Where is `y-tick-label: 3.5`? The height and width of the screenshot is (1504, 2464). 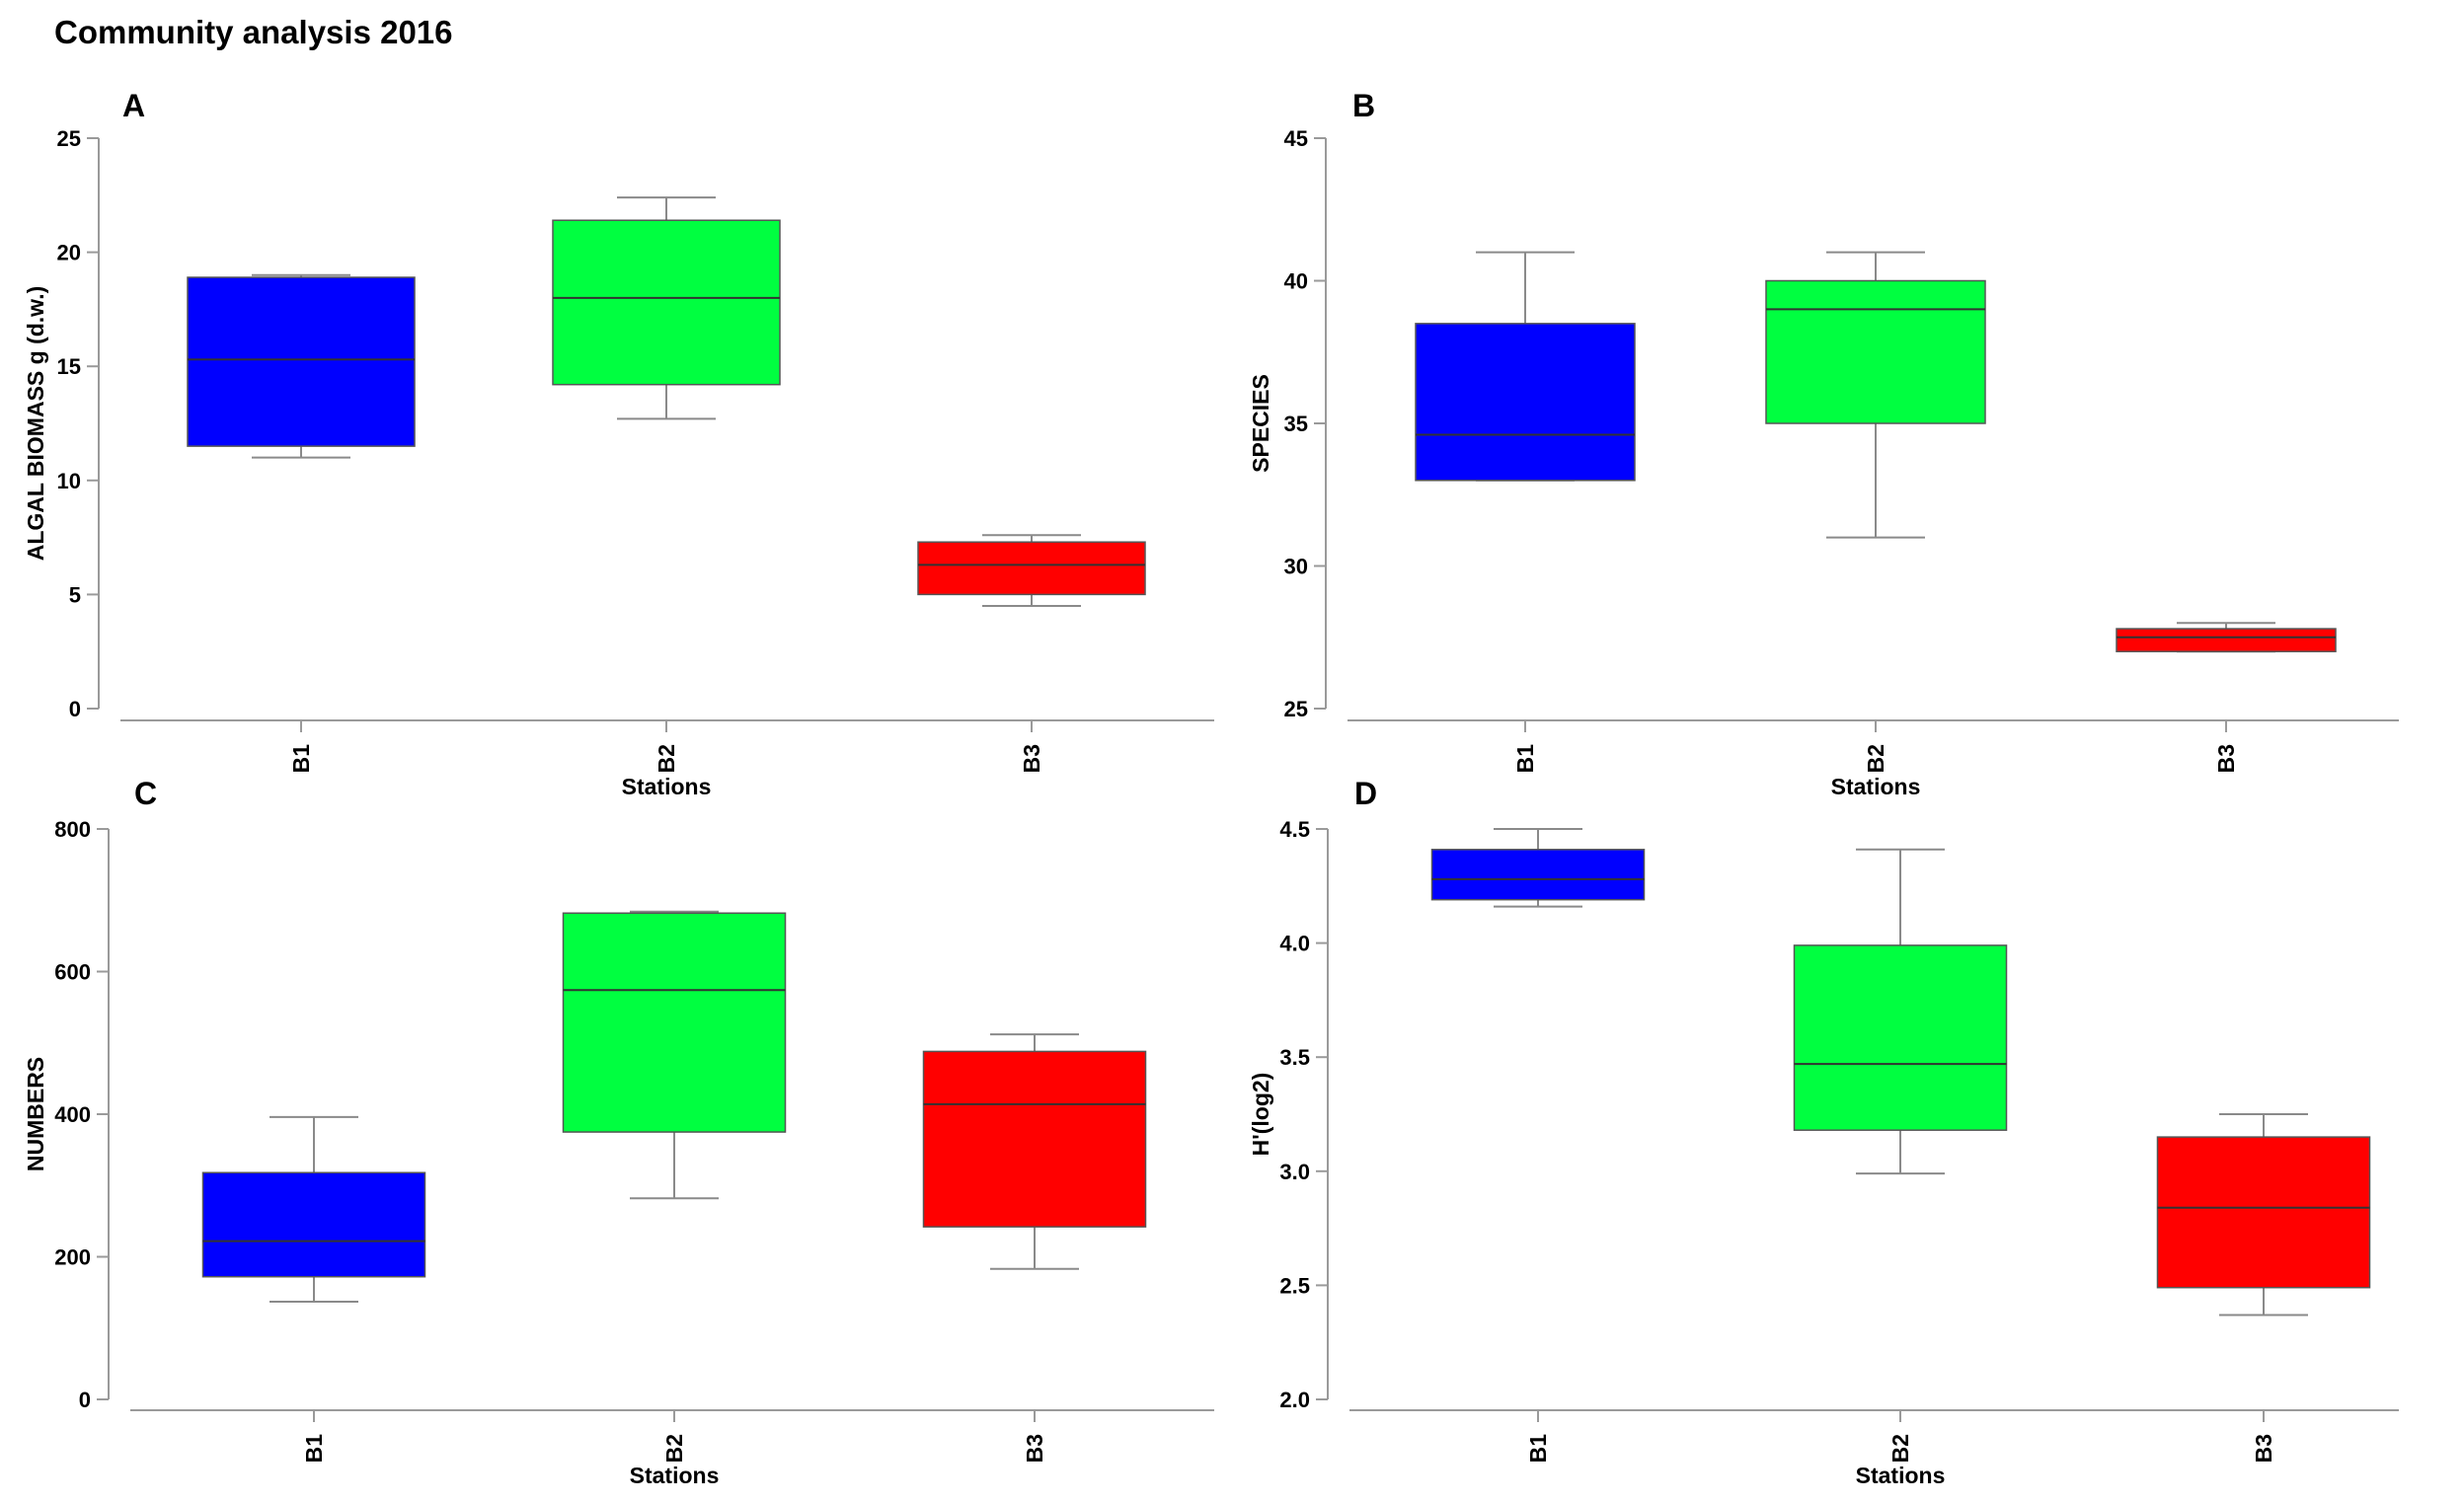 y-tick-label: 3.5 is located at coordinates (1294, 1057).